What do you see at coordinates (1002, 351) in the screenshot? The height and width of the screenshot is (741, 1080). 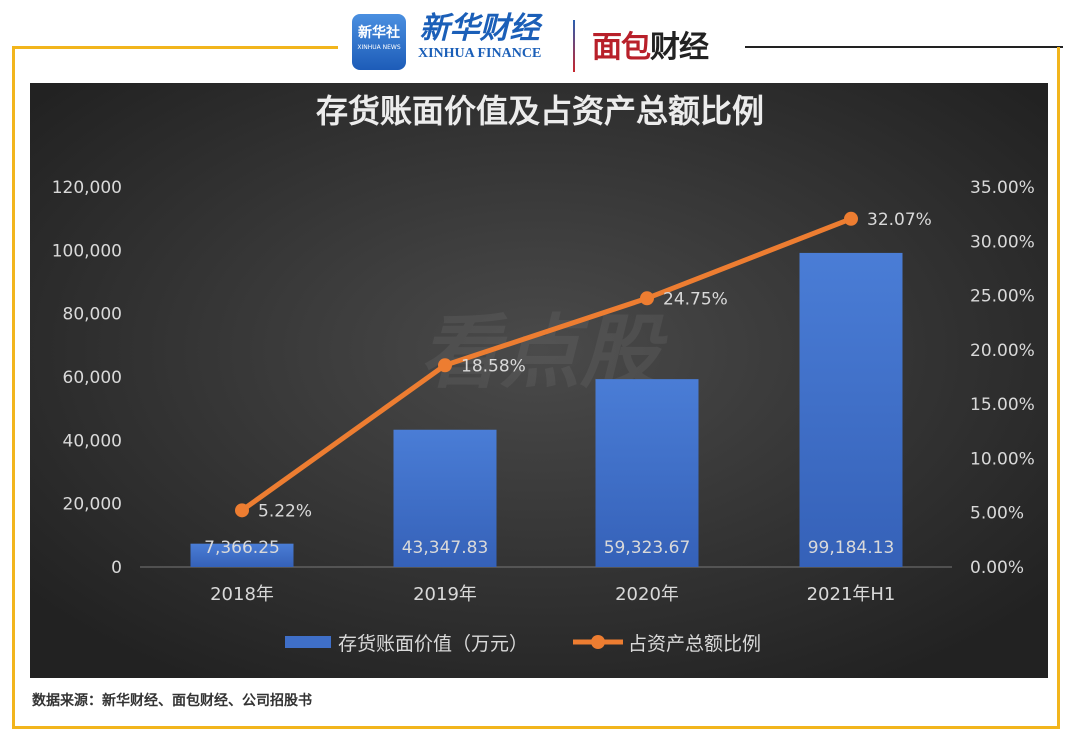 I see `right-tick-label: 20.00%` at bounding box center [1002, 351].